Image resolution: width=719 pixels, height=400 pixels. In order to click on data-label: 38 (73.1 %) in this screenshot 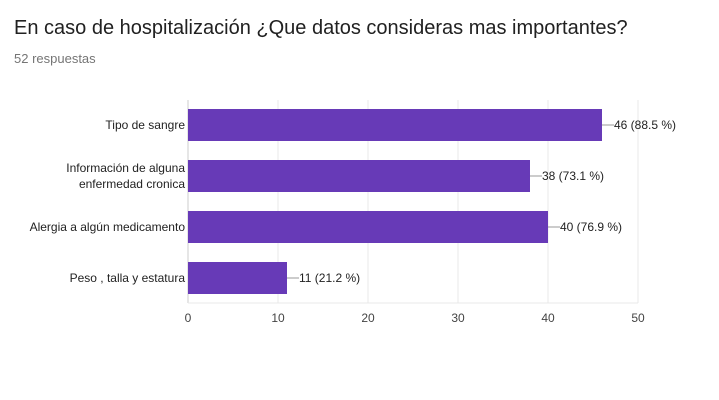, I will do `click(573, 176)`.